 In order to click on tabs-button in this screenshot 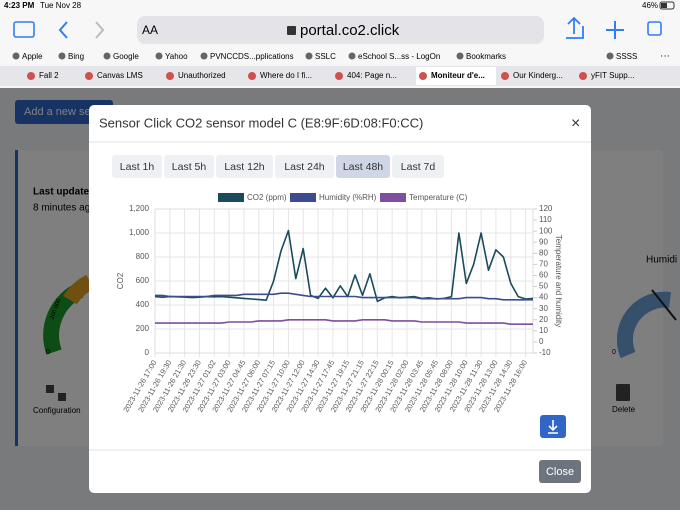, I will do `click(654, 28)`.